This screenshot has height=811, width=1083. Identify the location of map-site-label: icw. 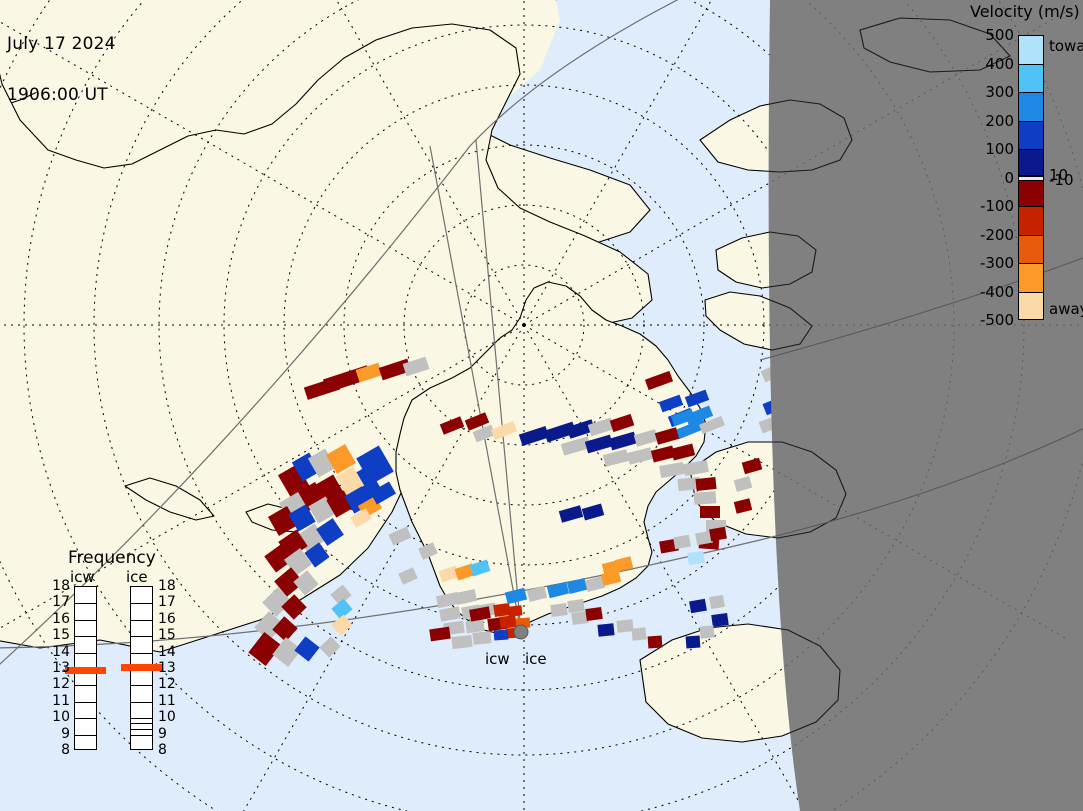
(497, 659).